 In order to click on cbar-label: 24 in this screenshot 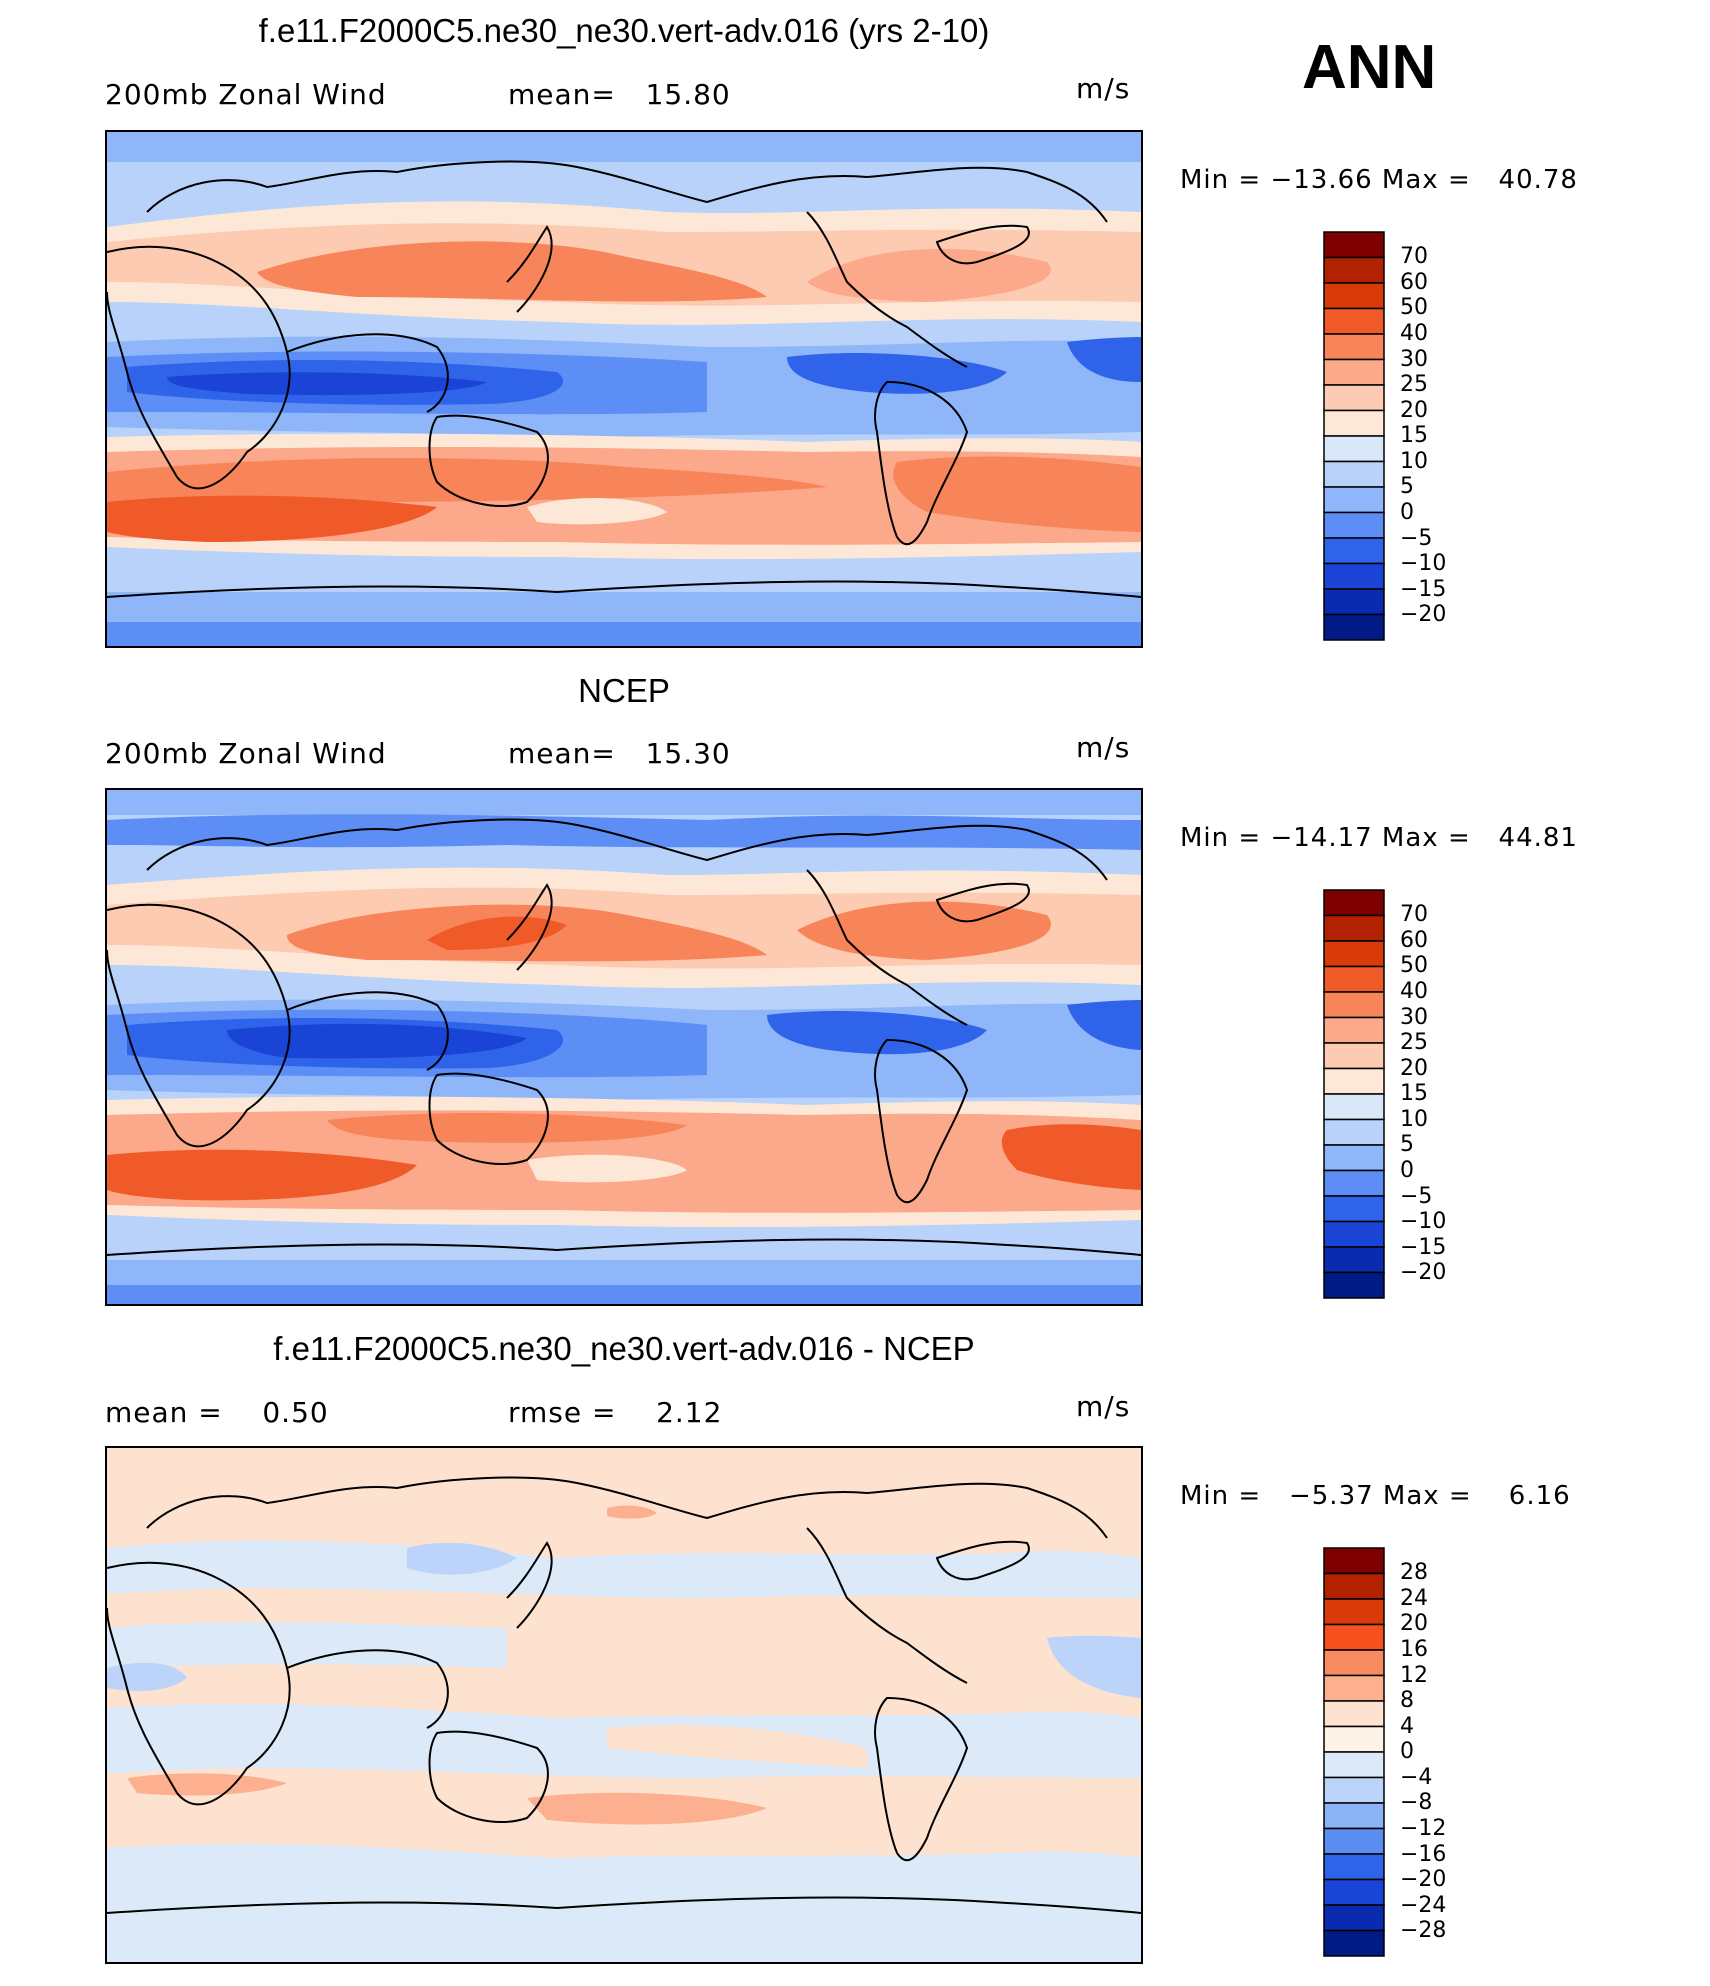, I will do `click(1414, 1598)`.